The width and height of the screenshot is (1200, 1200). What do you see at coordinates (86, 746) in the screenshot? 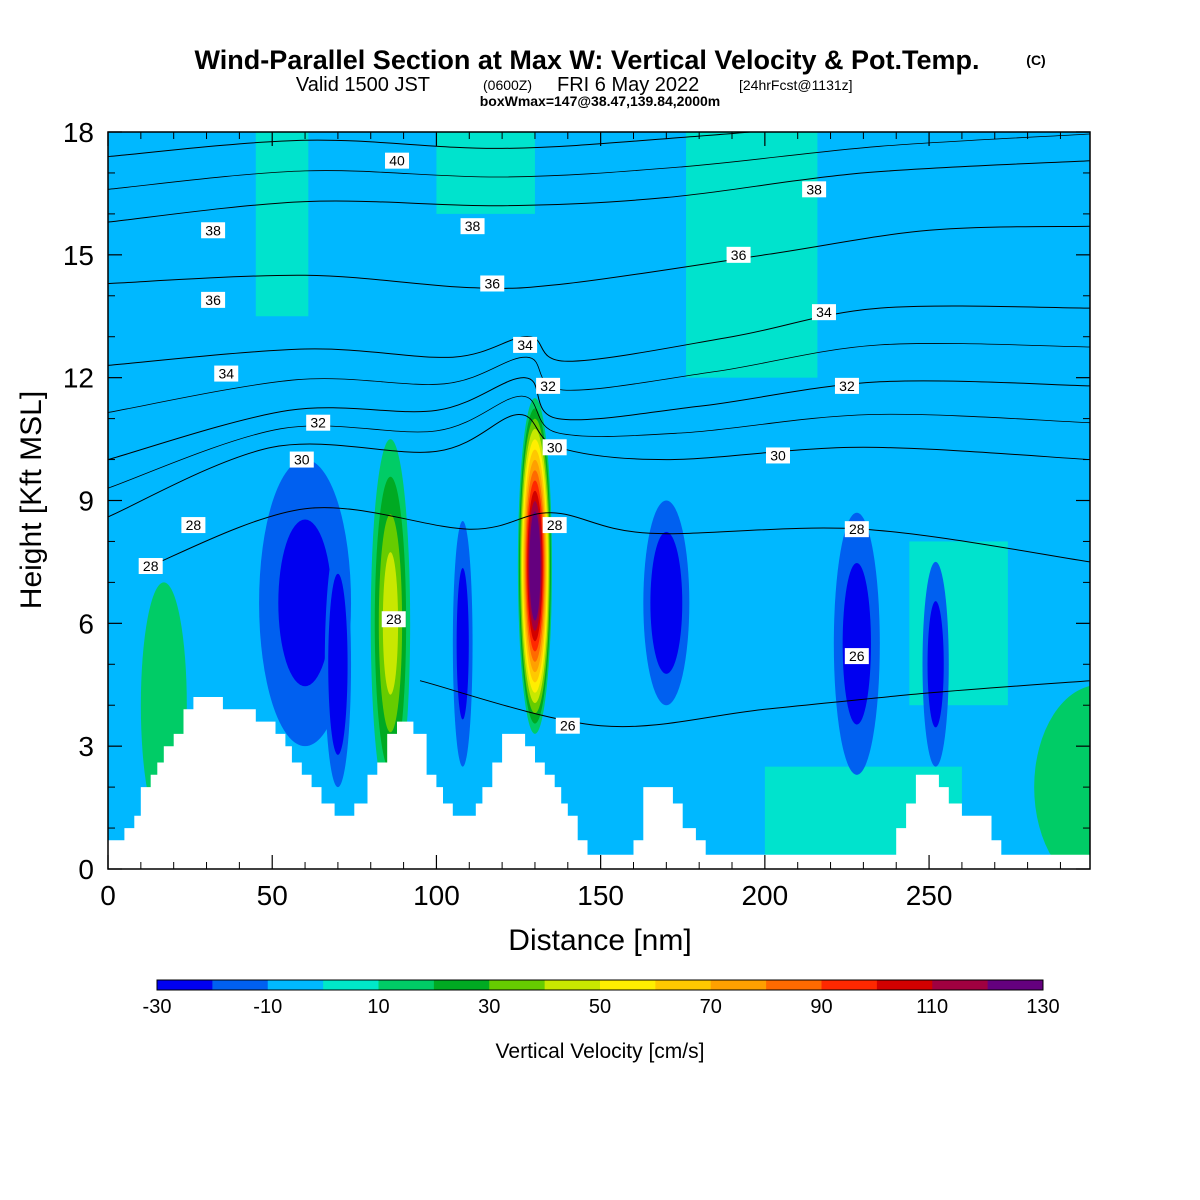
I see `y-tick-label: 3` at bounding box center [86, 746].